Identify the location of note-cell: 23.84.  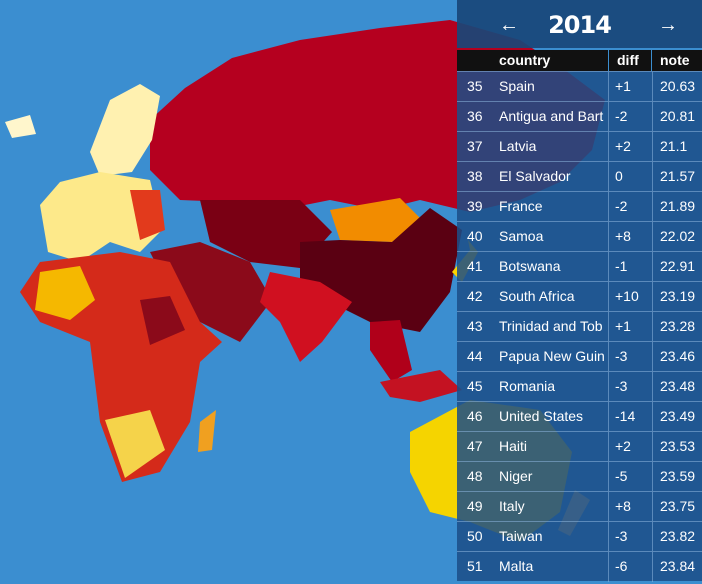
(678, 566).